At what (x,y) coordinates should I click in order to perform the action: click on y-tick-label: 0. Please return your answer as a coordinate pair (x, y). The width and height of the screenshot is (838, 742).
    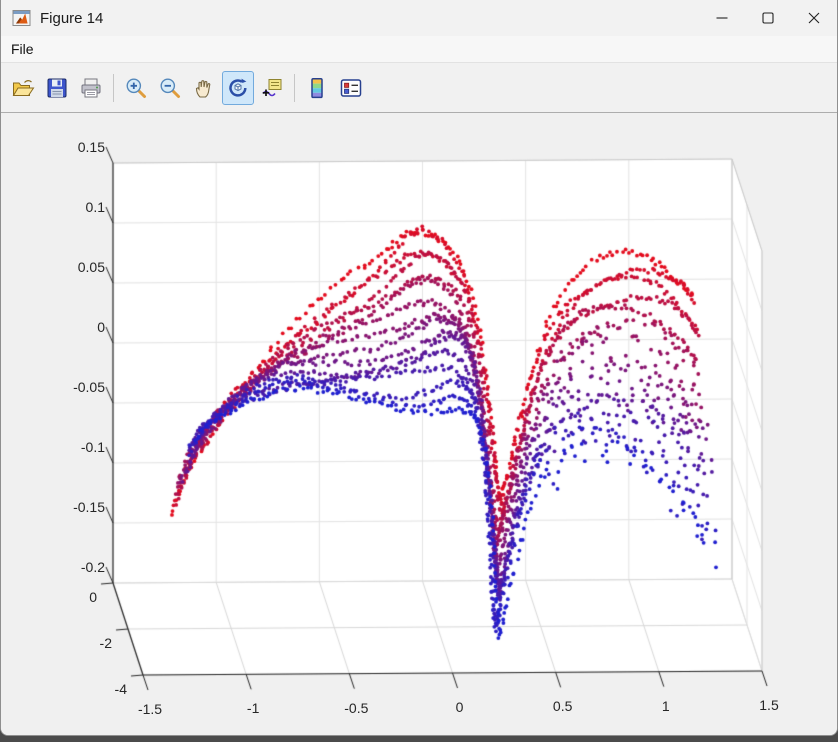
    Looking at the image, I should click on (93, 597).